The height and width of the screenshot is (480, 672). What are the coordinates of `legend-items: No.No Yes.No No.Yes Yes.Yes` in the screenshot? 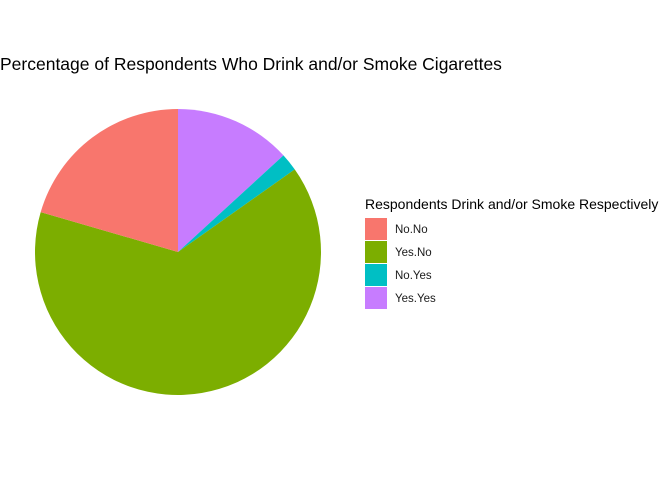 It's located at (400, 263).